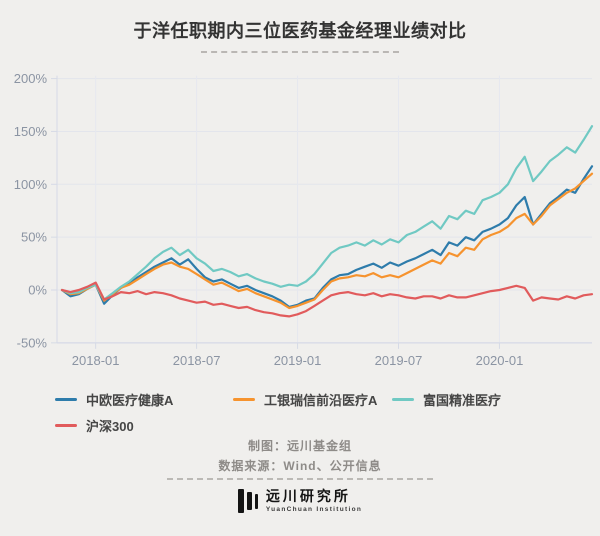 This screenshot has height=536, width=600. I want to click on page-title: 于洋任职期内三位医药基金经理业绩对比, so click(300, 31).